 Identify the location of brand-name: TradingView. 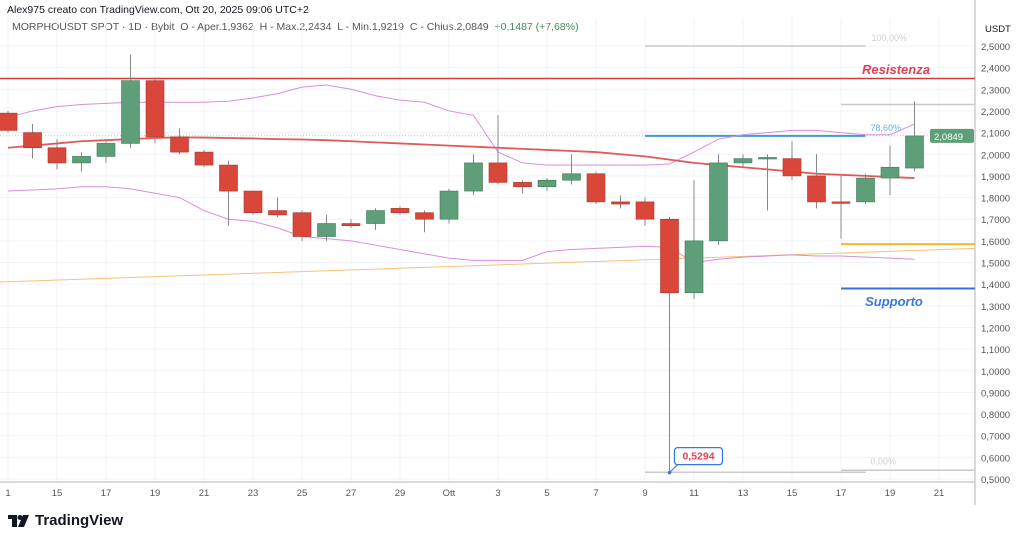
(79, 520).